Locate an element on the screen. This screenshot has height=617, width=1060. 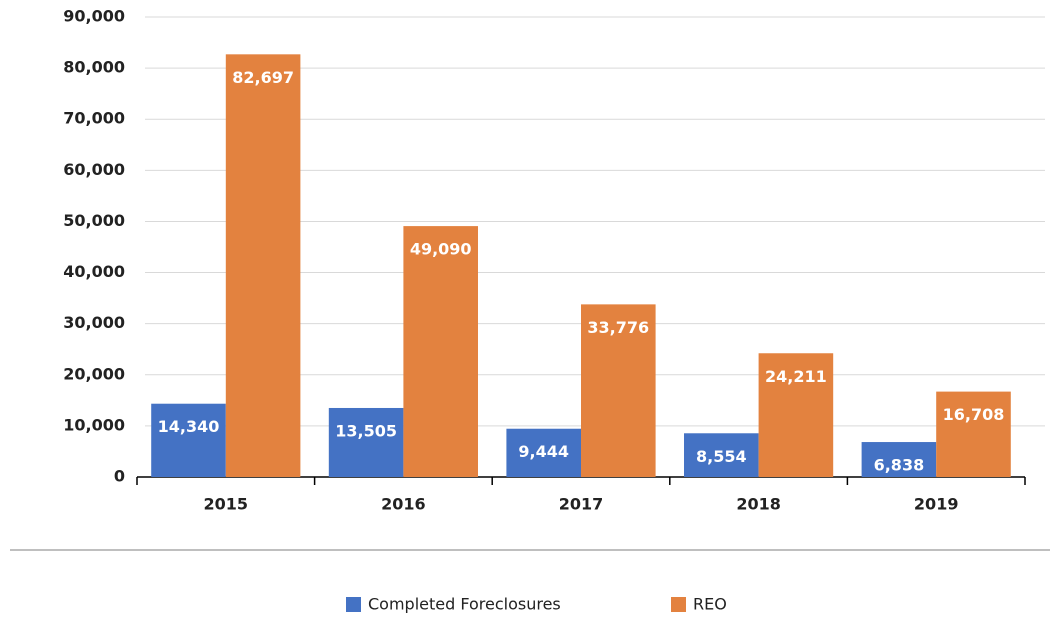
y-tick-label: 60,000 is located at coordinates (94, 169).